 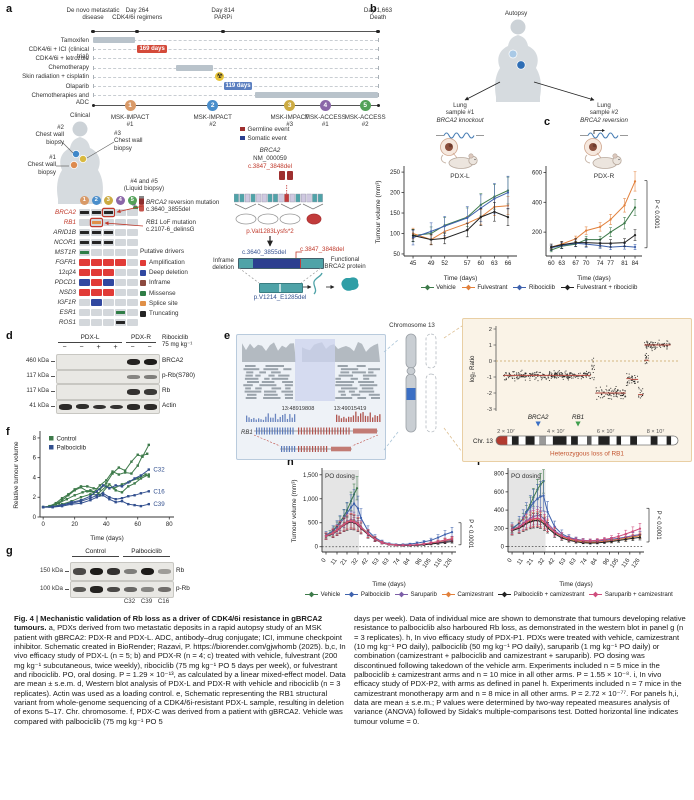 I want to click on x-tick-label: 66, so click(x=508, y=264).